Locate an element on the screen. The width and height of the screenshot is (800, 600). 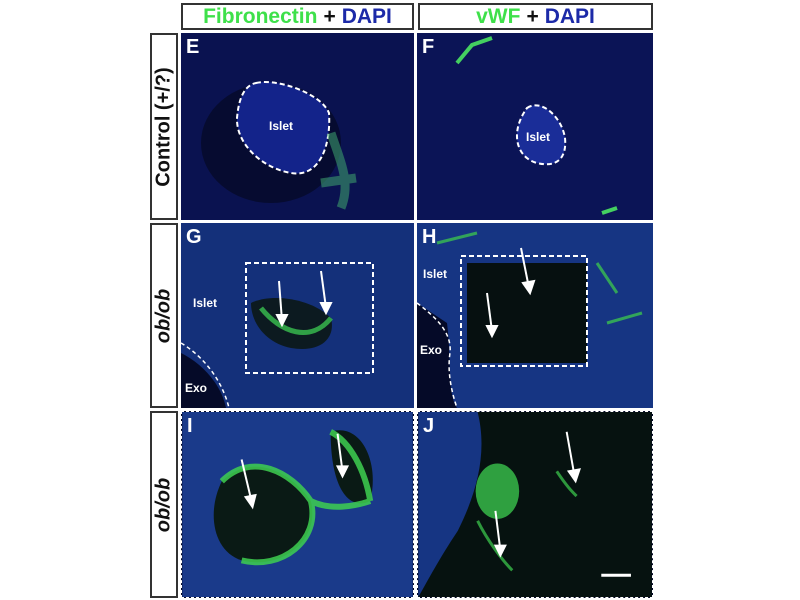
micrograph-e is located at coordinates (297, 126).